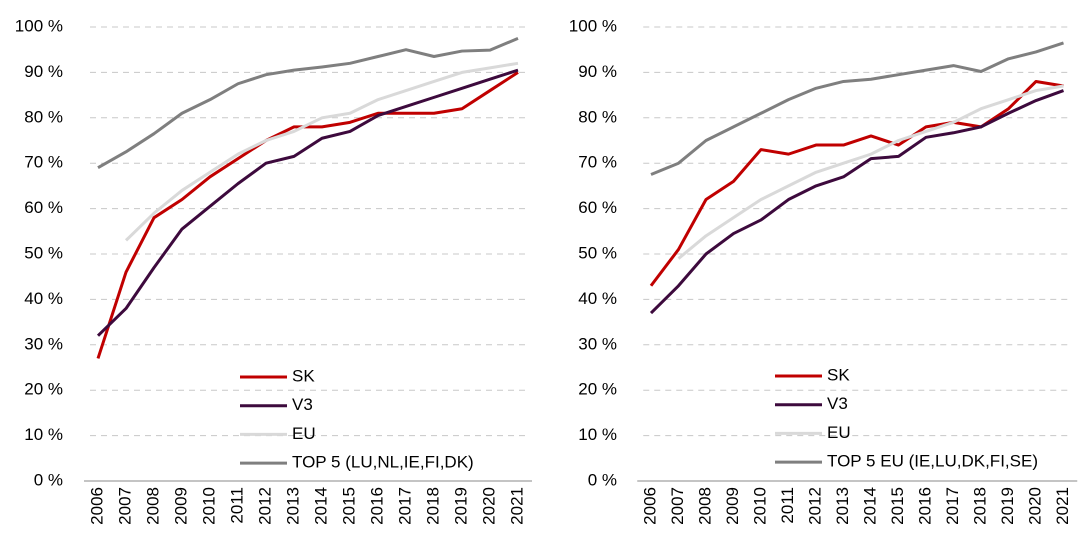 The image size is (1078, 540). I want to click on legend-label: TOP 5 EU (IE,LU,DK,FI,SE), so click(932, 461).